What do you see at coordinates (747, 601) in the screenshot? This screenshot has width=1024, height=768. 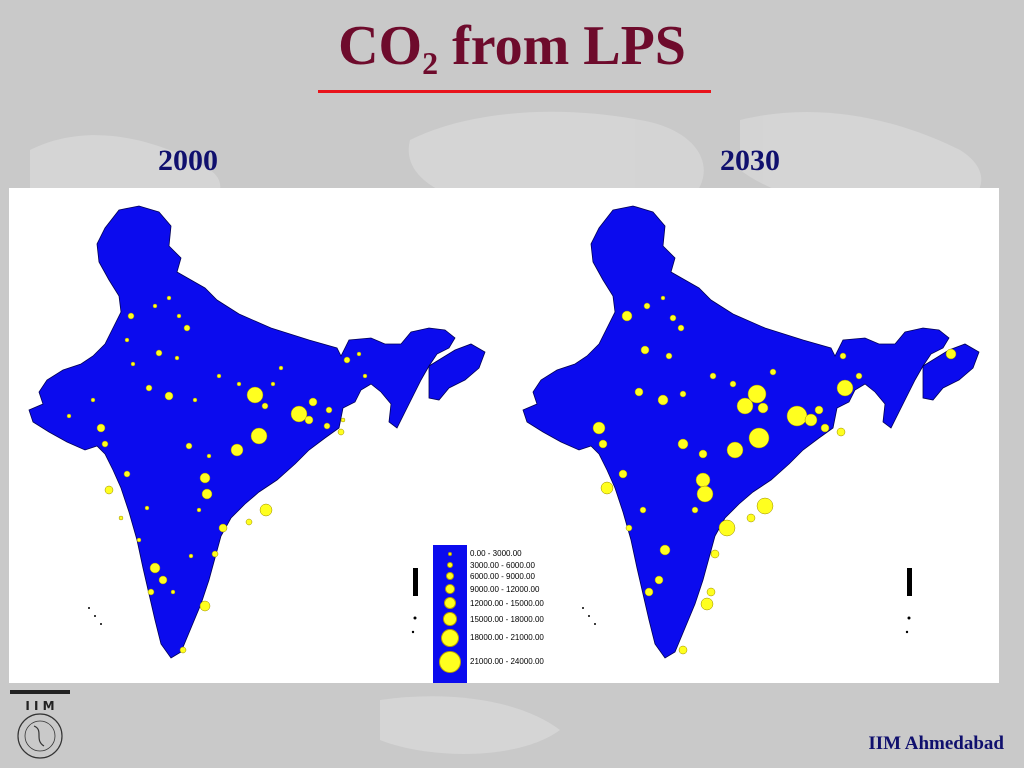 I see `islands-2030` at bounding box center [747, 601].